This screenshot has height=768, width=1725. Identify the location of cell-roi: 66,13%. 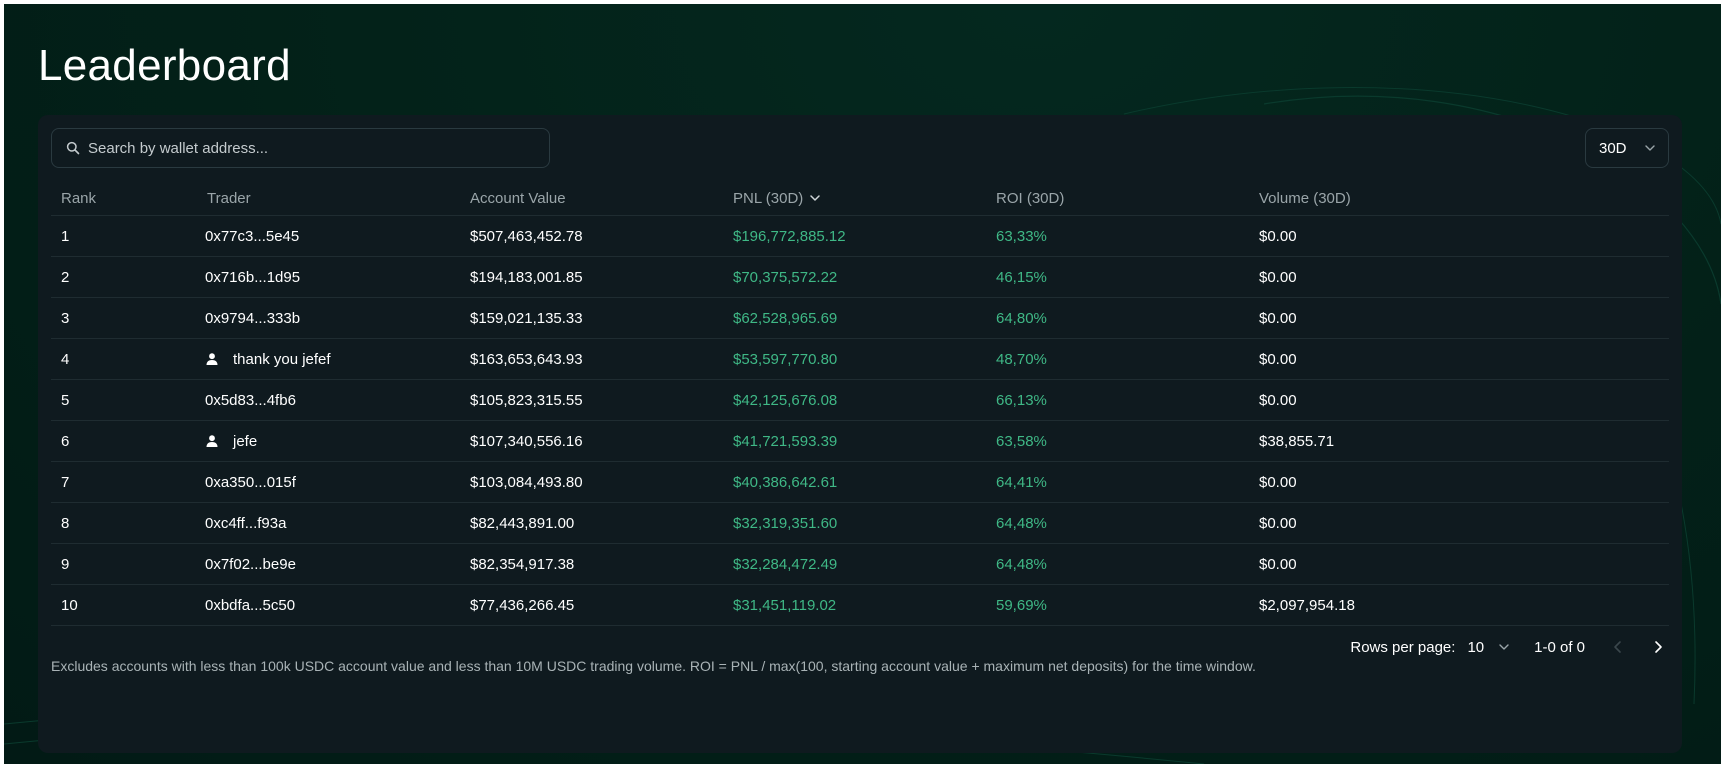
(1021, 400).